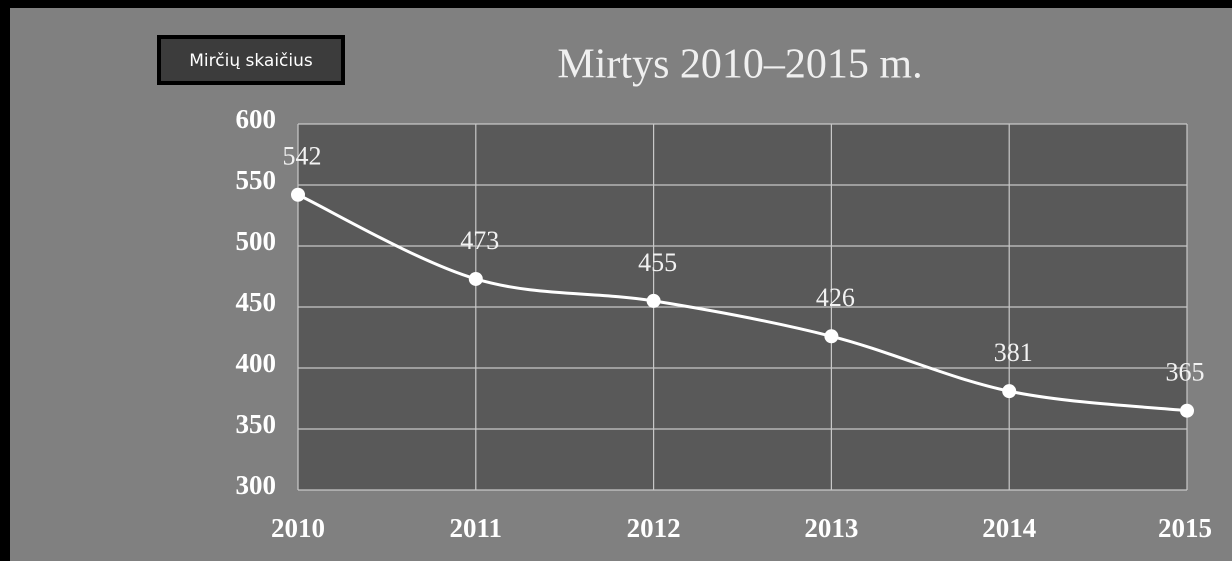 The width and height of the screenshot is (1232, 561). What do you see at coordinates (298, 528) in the screenshot?
I see `x-tick-label: 2010` at bounding box center [298, 528].